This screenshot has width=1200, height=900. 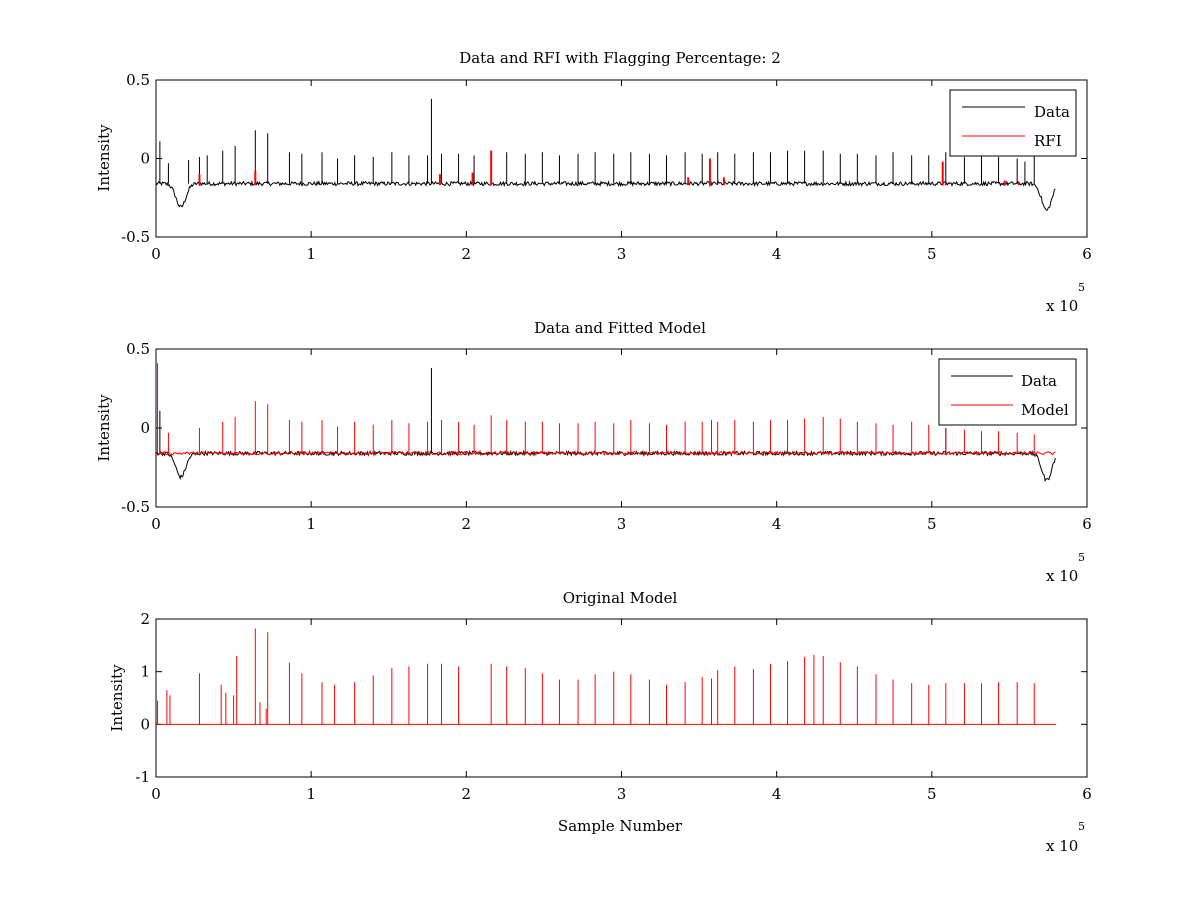 I want to click on x-axis-label: Sample Number, so click(x=620, y=826).